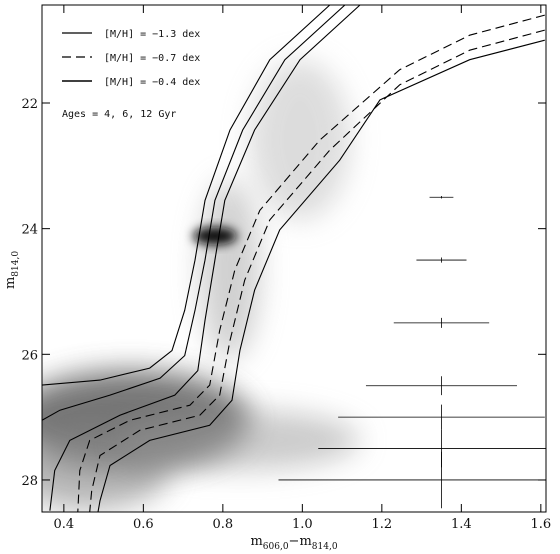 The height and width of the screenshot is (554, 560). What do you see at coordinates (152, 82) in the screenshot?
I see `legend-label: [M/H] = −0.4 dex` at bounding box center [152, 82].